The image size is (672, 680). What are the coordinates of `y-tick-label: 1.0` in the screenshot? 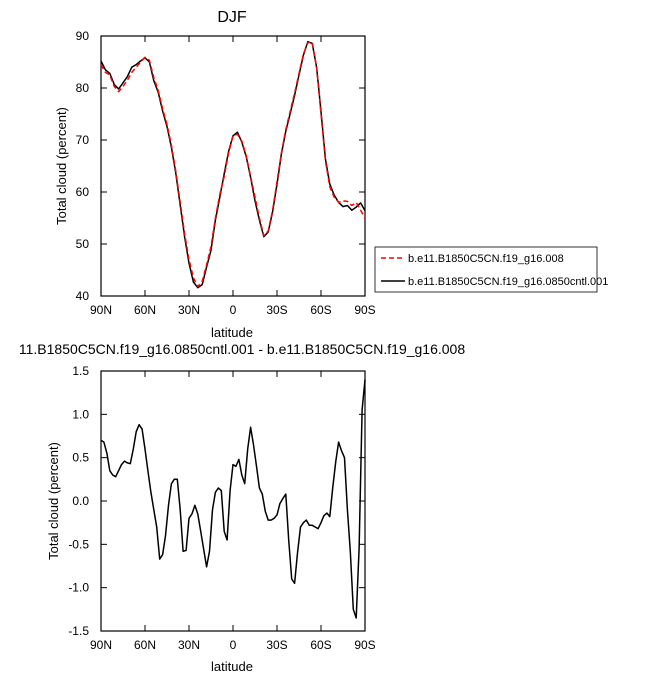 It's located at (80, 414).